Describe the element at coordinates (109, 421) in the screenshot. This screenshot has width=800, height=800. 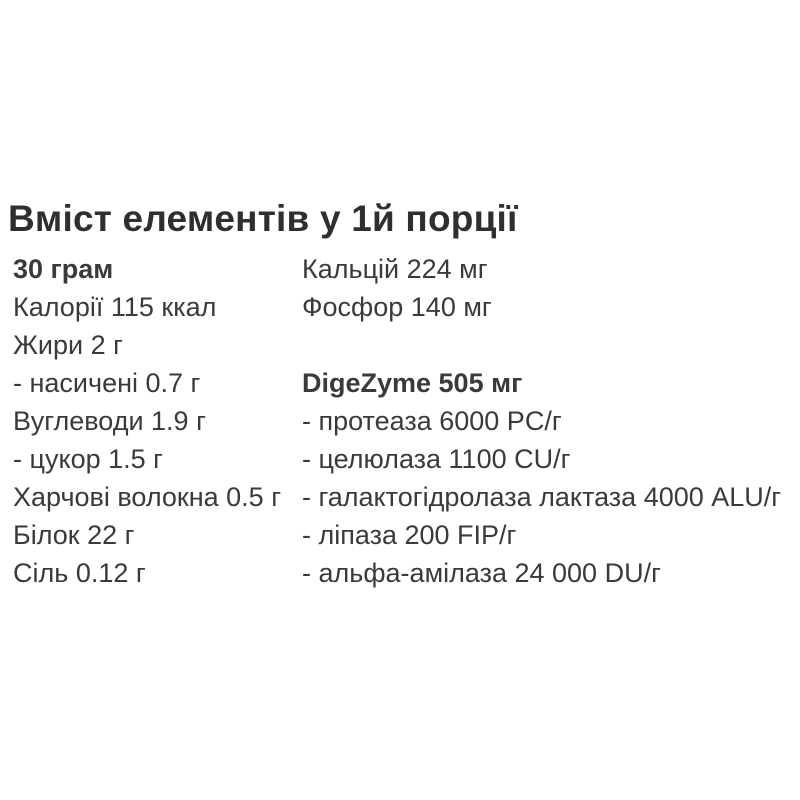
I see `carbohydrates-row: Вуглеводи 1.9 г` at that location.